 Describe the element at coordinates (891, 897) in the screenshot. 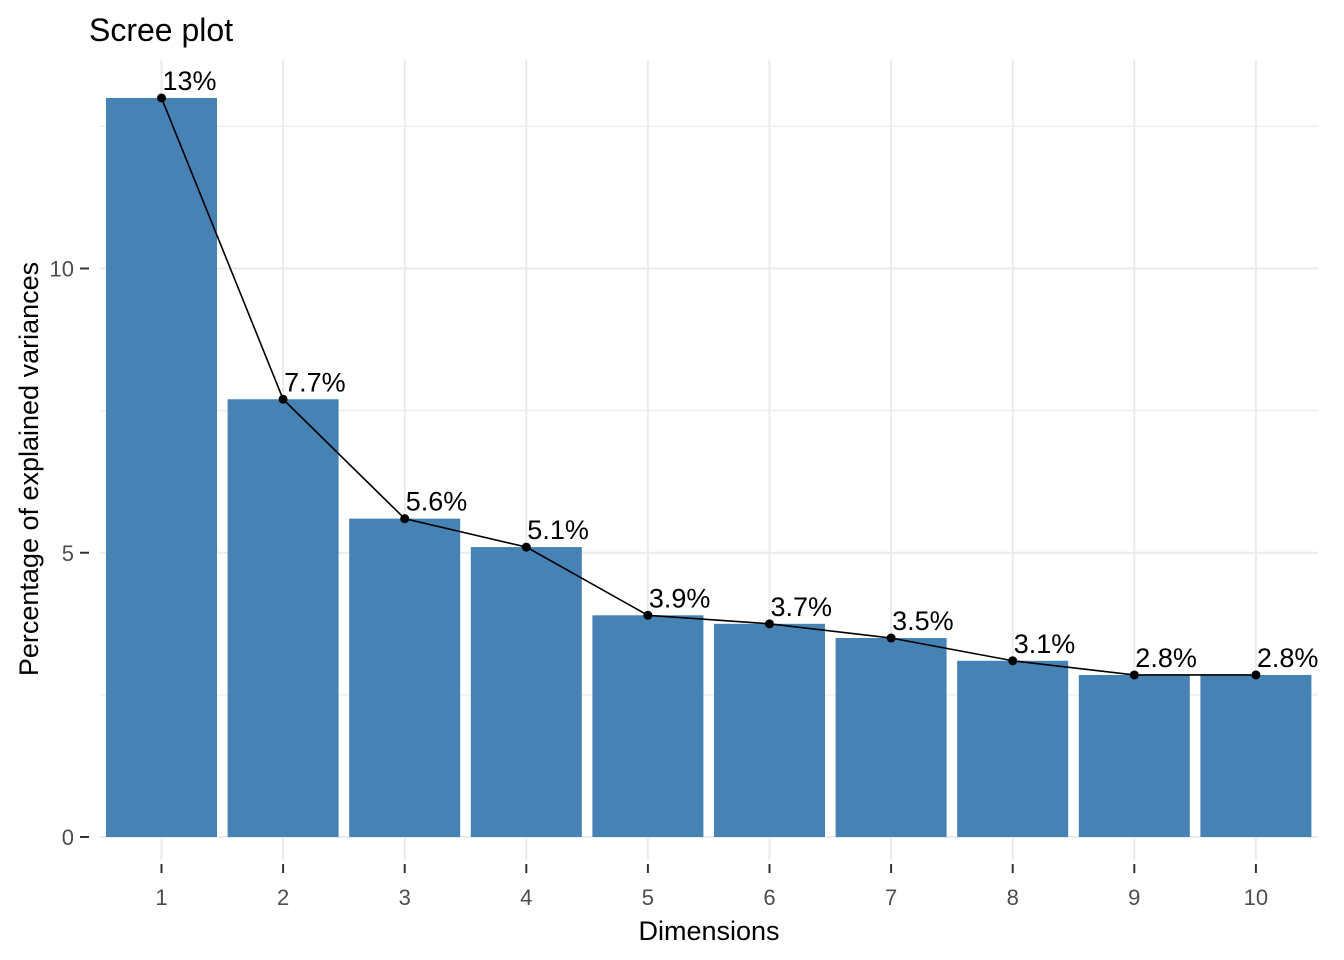

I see `x-tick-label: 7` at that location.